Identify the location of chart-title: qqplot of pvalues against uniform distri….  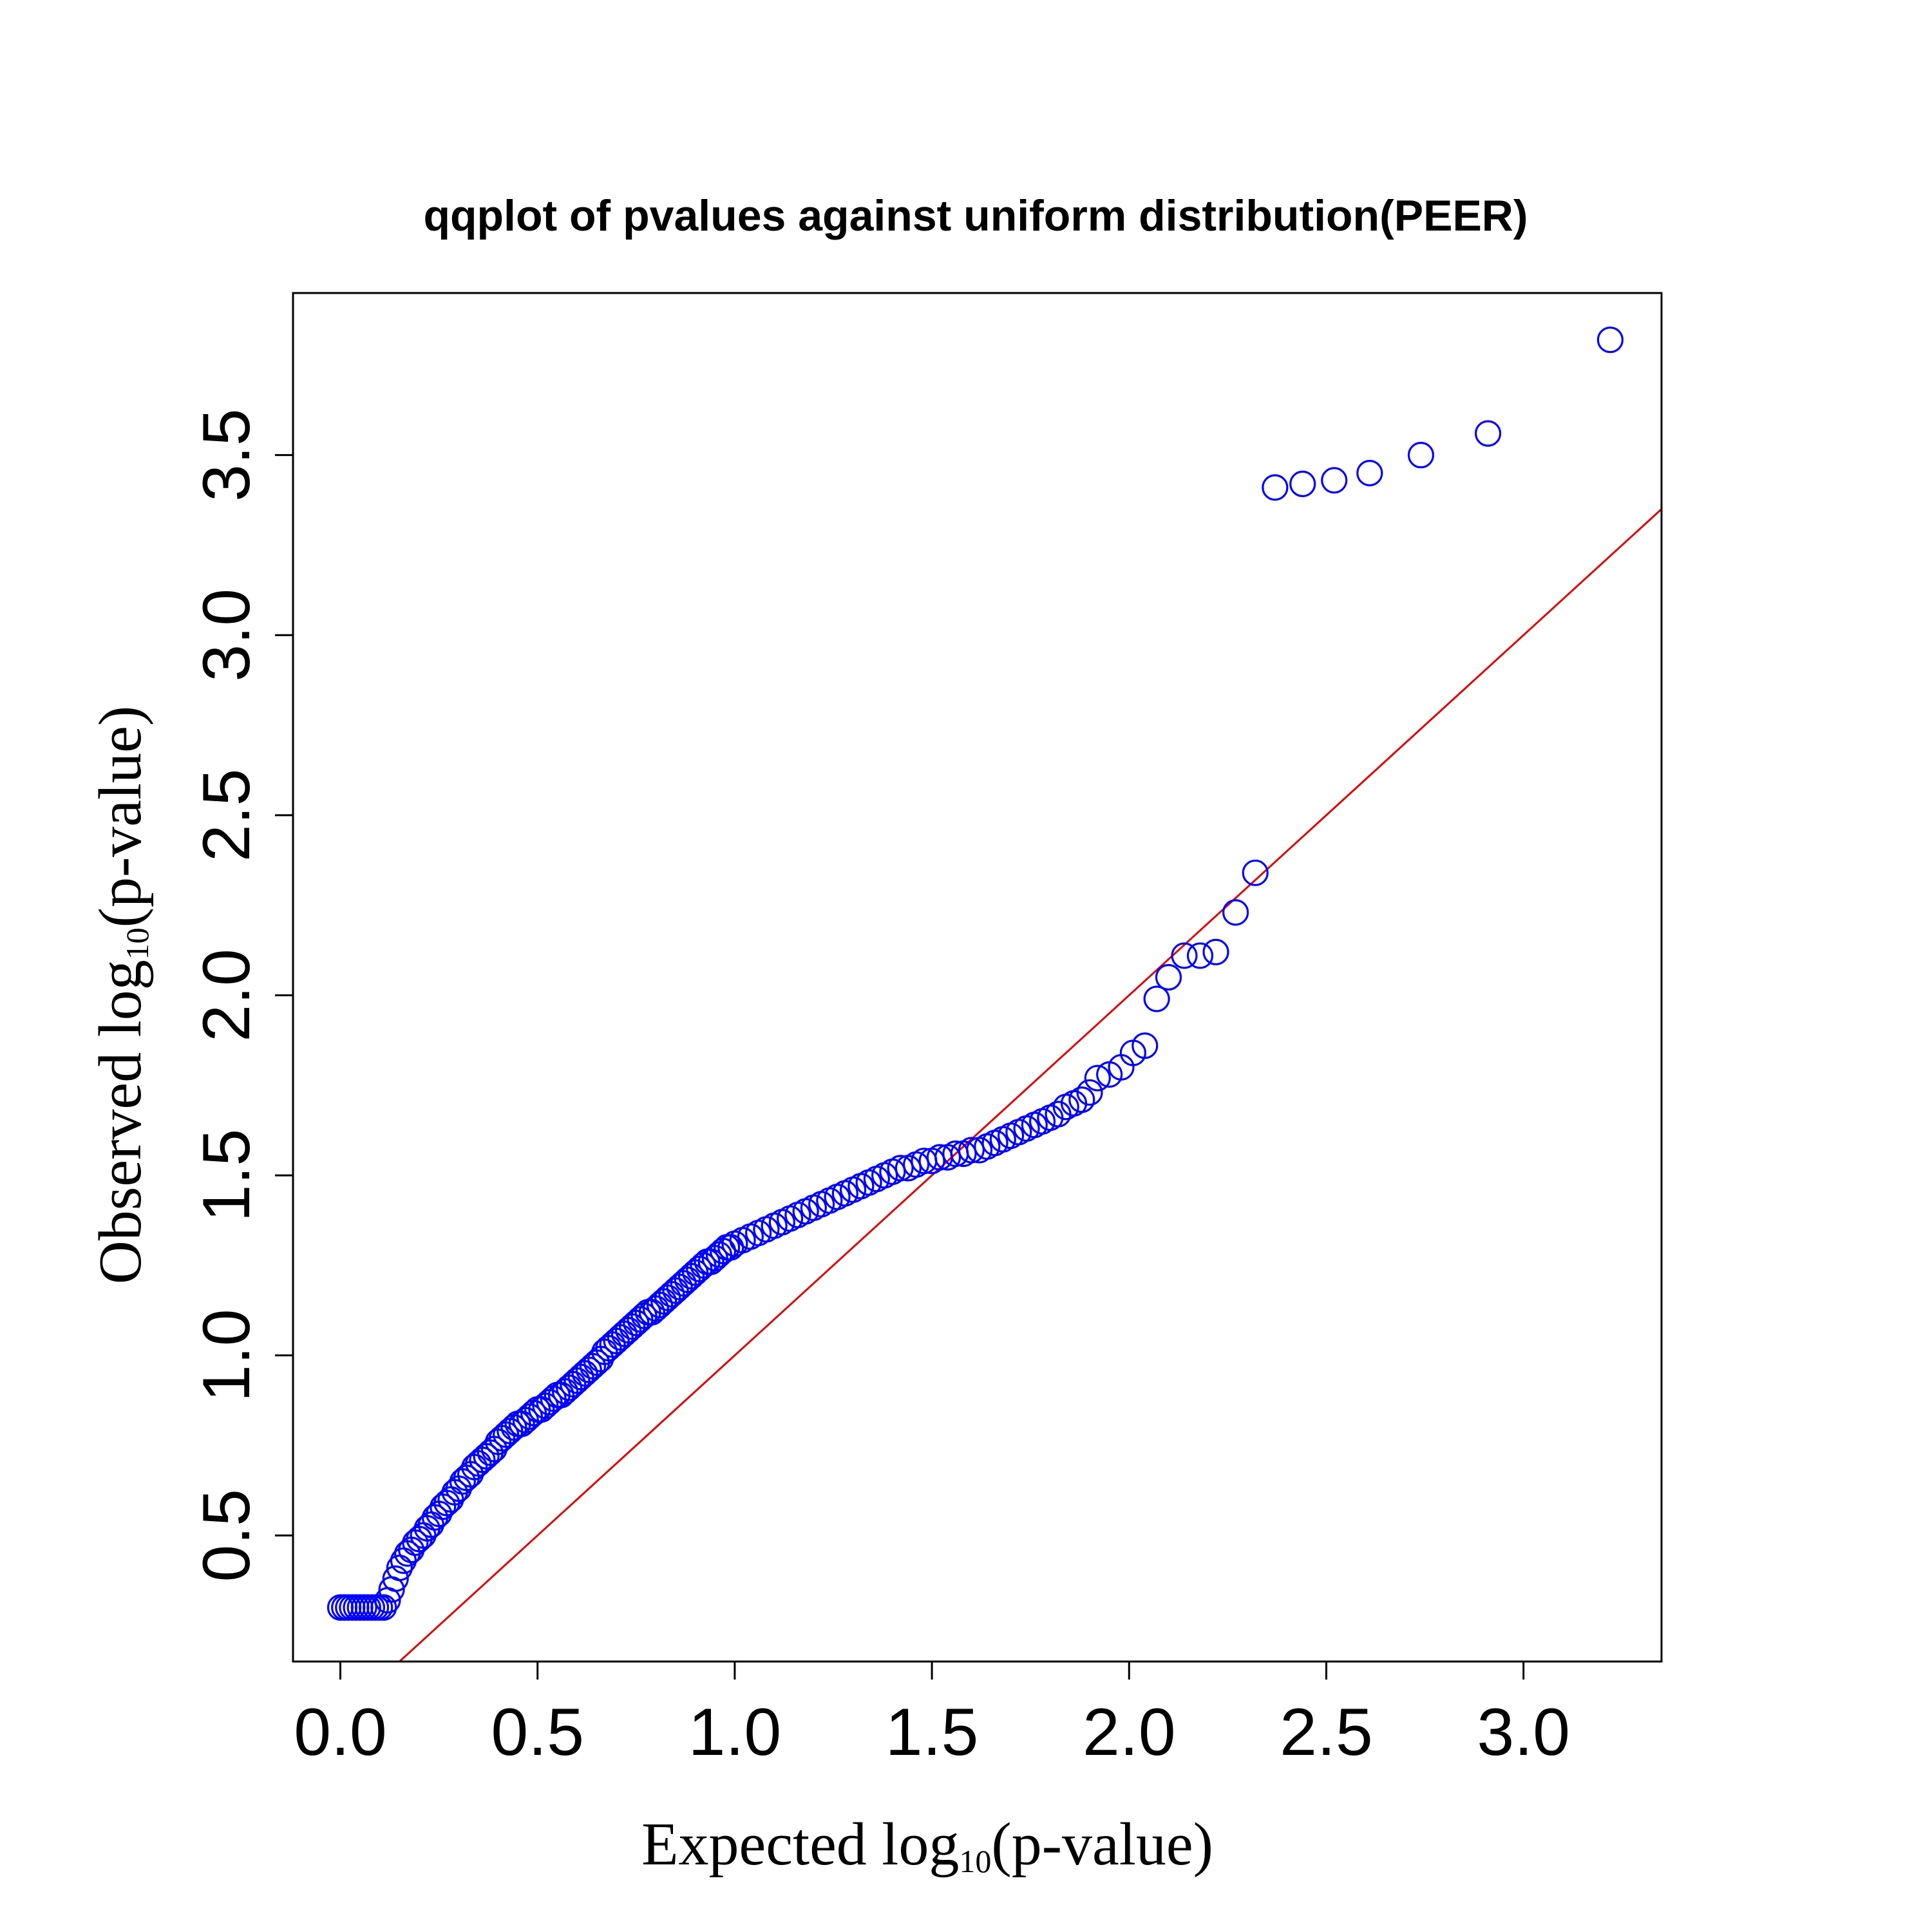
(975, 215).